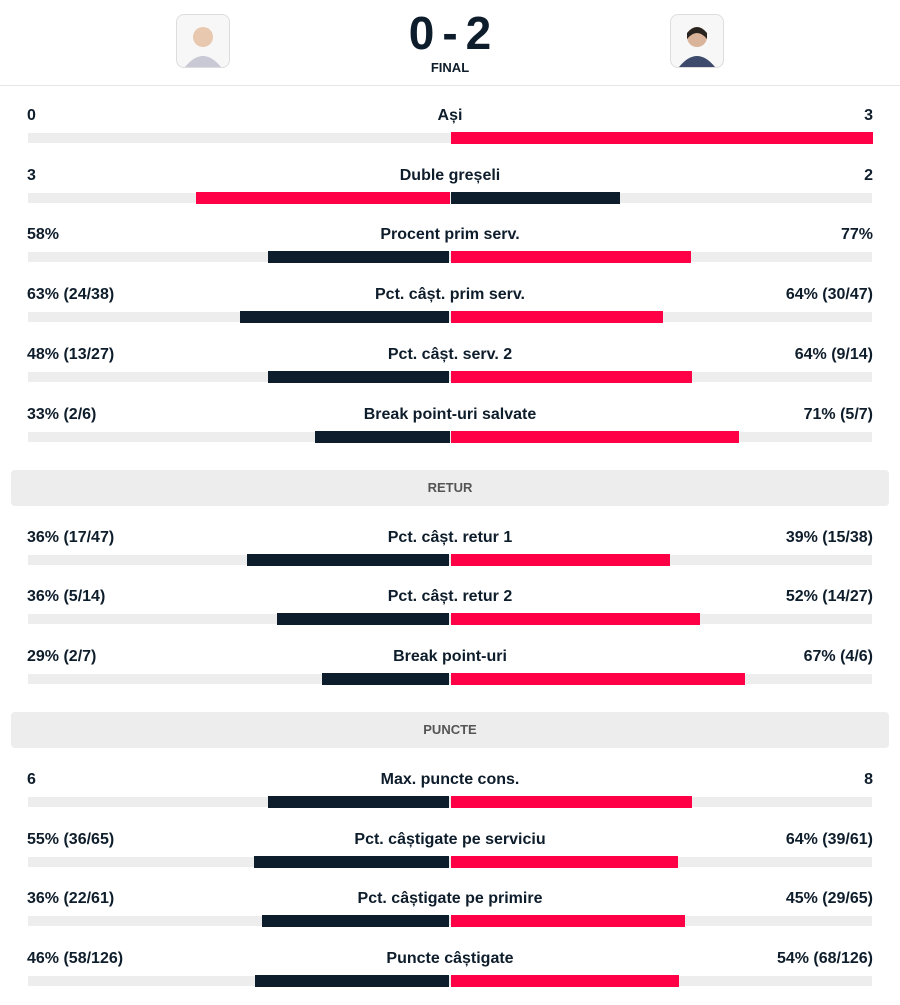  I want to click on stat-label: Pct. câșt. retur 1, so click(450, 537).